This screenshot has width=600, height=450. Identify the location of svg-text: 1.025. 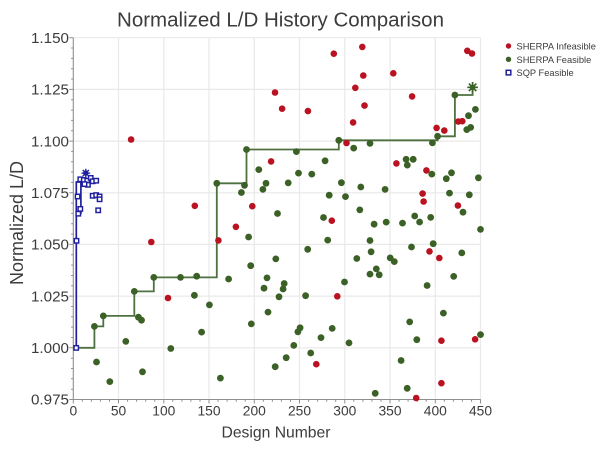
(50, 296).